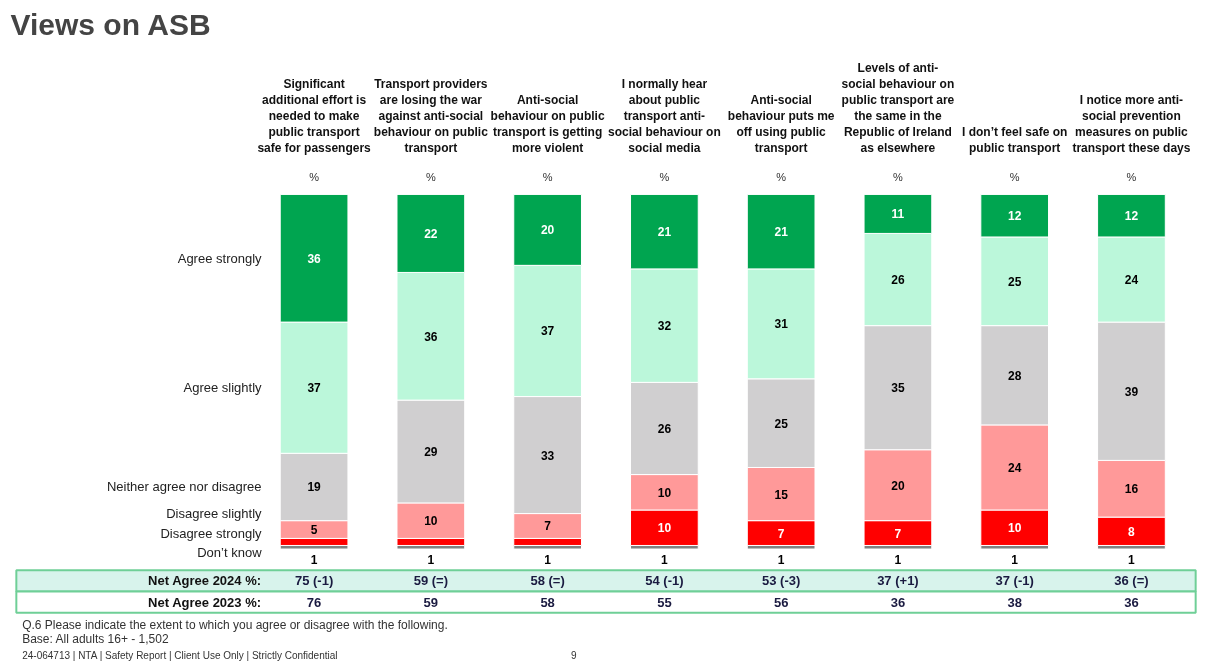 The width and height of the screenshot is (1211, 667). I want to click on text: 38, so click(1014, 602).